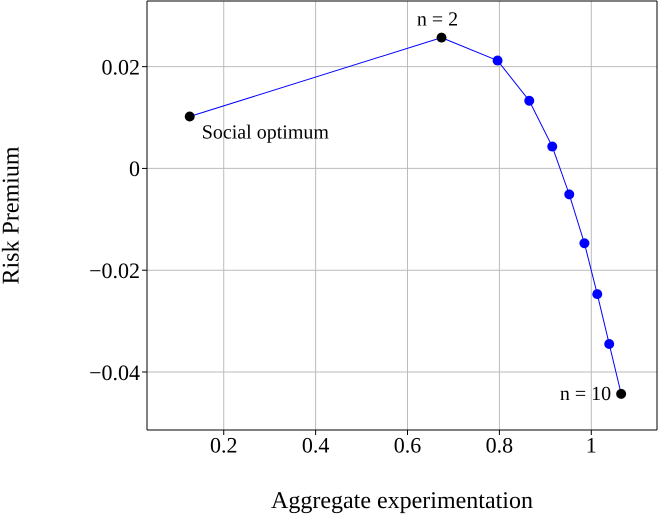  I want to click on annotation: n = 2, so click(437, 19).